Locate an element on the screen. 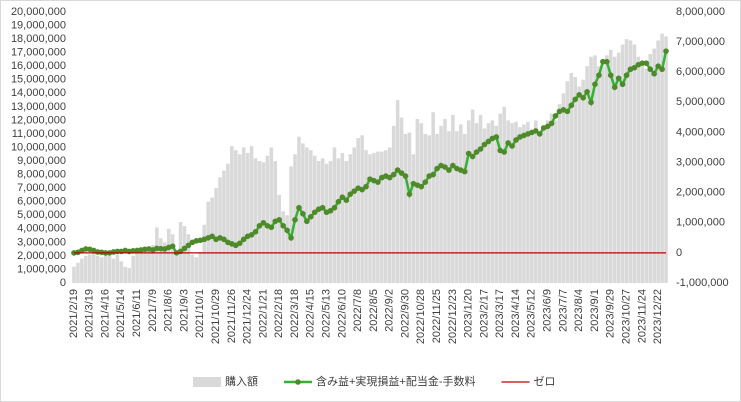 The image size is (741, 402). x-tick-label: 2023/3/17 is located at coordinates (500, 313).